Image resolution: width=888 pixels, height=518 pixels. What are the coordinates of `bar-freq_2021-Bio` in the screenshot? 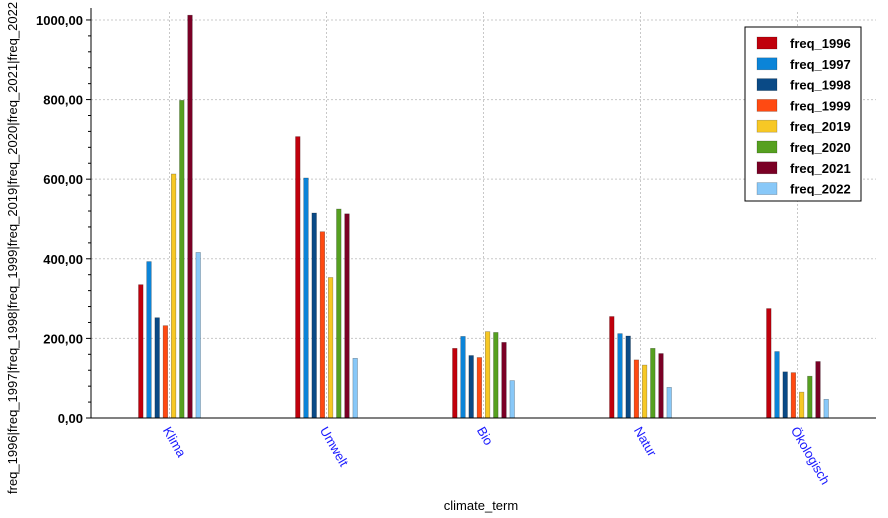 It's located at (504, 380).